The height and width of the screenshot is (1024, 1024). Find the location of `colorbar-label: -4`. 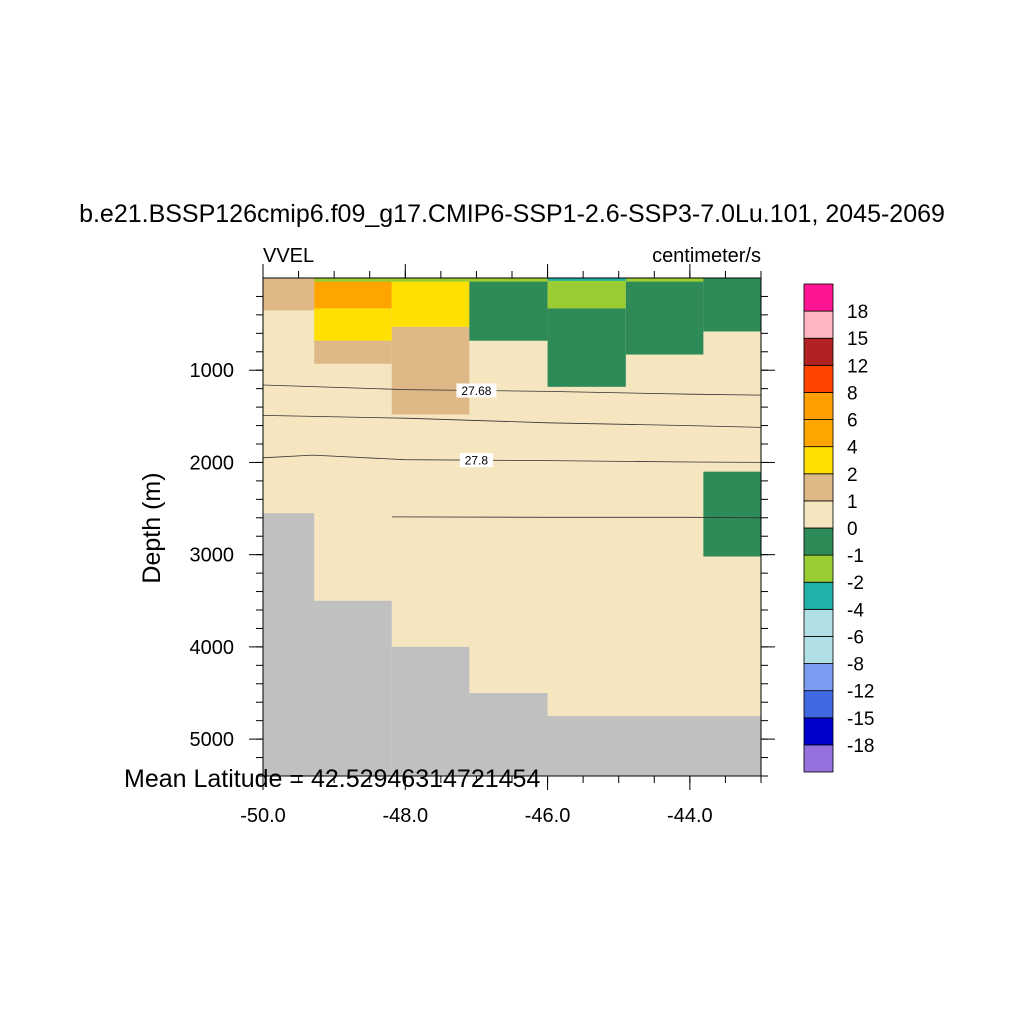

colorbar-label: -4 is located at coordinates (855, 610).